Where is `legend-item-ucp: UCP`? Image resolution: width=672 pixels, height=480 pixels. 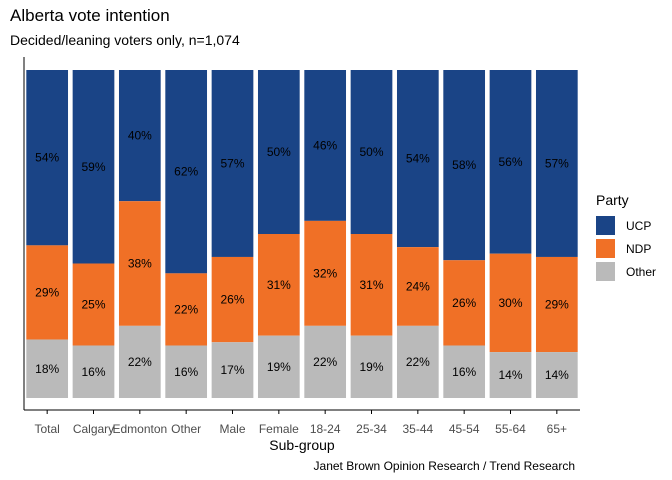 legend-item-ucp: UCP is located at coordinates (626, 225).